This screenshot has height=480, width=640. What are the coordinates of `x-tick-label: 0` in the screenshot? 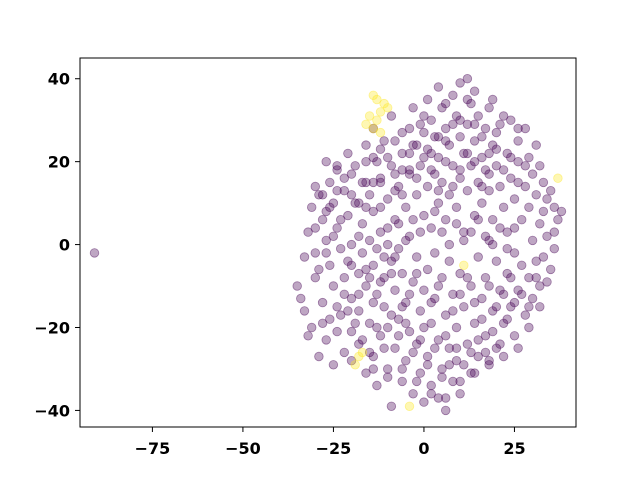 It's located at (423, 448).